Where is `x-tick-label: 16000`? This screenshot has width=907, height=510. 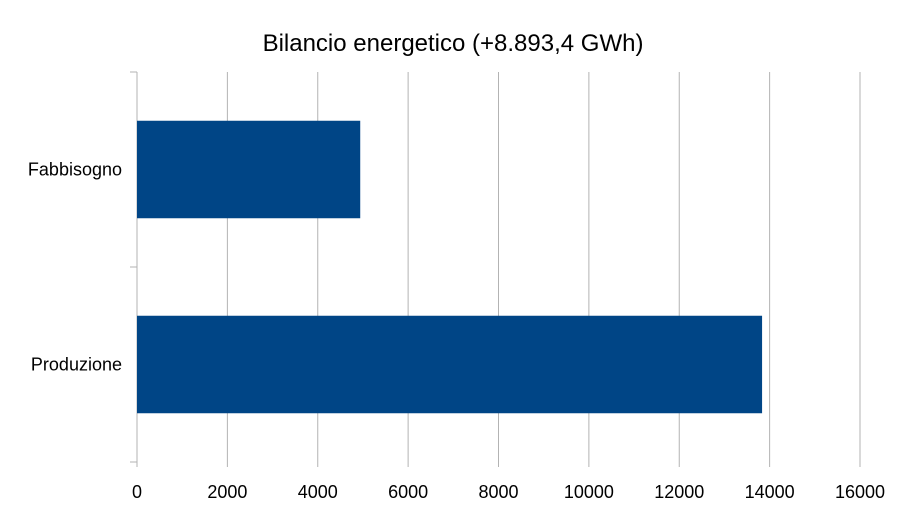
x-tick-label: 16000 is located at coordinates (860, 492).